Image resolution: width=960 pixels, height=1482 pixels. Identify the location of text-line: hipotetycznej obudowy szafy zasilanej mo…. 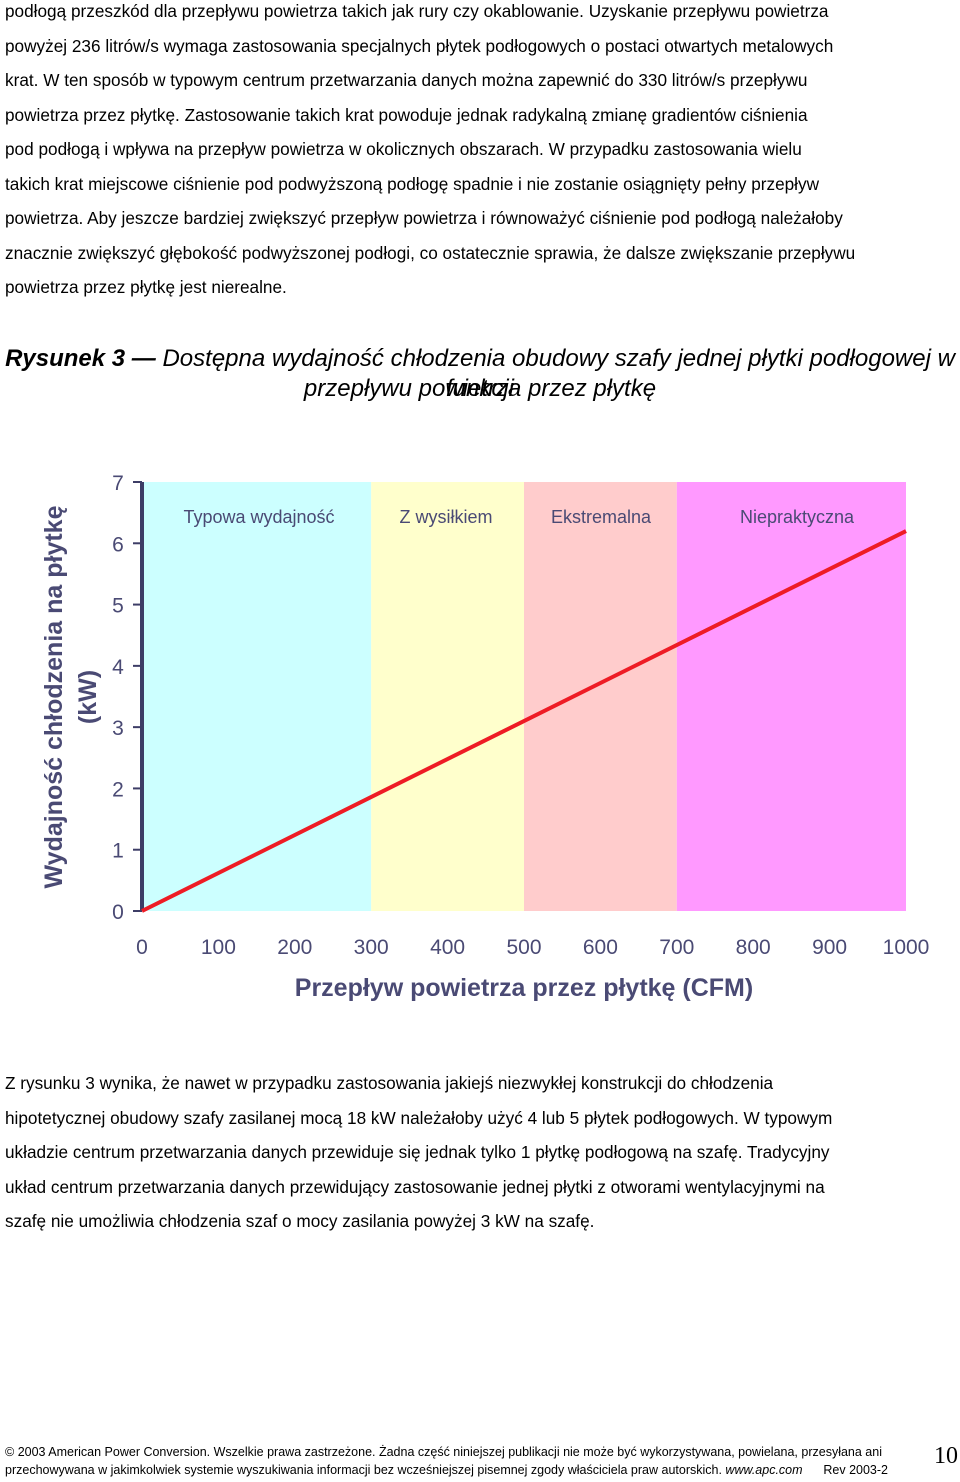
(419, 1117).